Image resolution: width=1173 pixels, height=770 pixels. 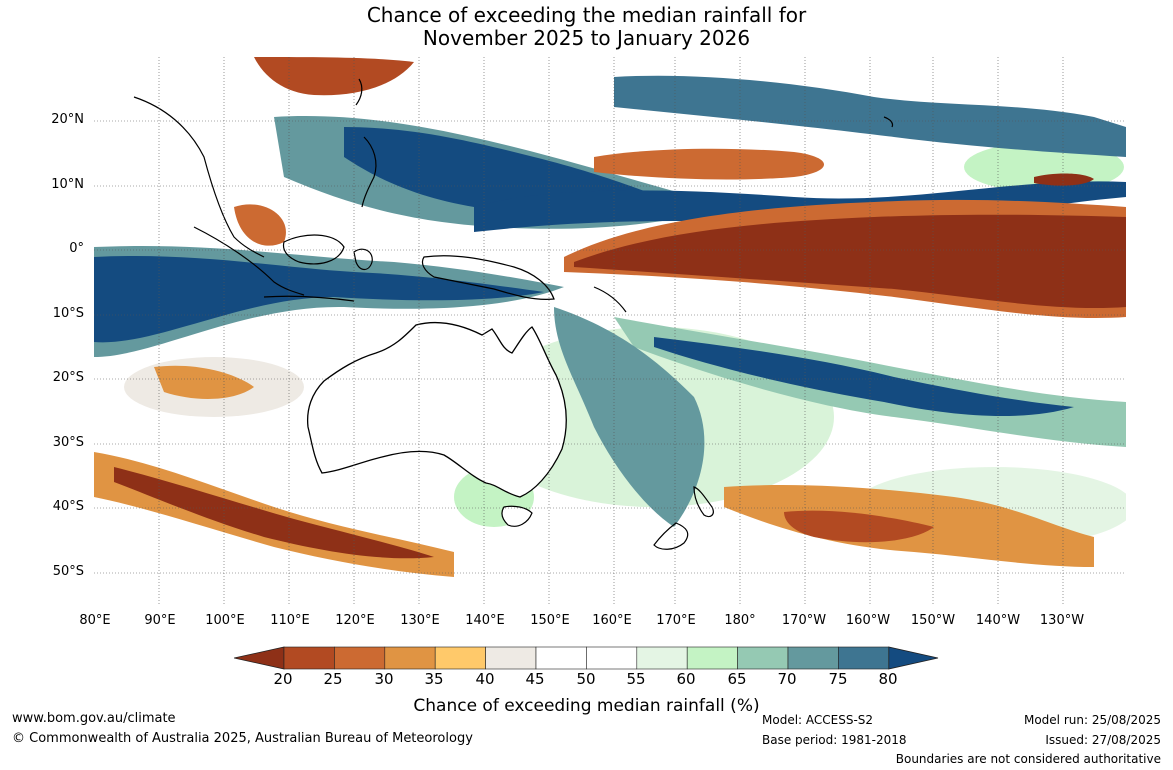 What do you see at coordinates (818, 720) in the screenshot?
I see `footer-model: Model: ACCESS-S2` at bounding box center [818, 720].